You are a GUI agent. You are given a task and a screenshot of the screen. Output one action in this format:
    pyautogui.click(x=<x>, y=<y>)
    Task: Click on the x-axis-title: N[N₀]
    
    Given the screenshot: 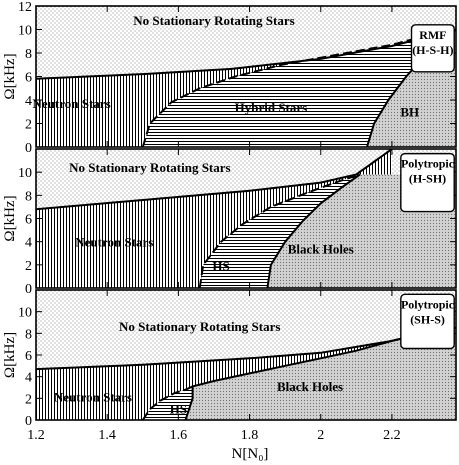 What is the action you would take?
    pyautogui.click(x=250, y=454)
    